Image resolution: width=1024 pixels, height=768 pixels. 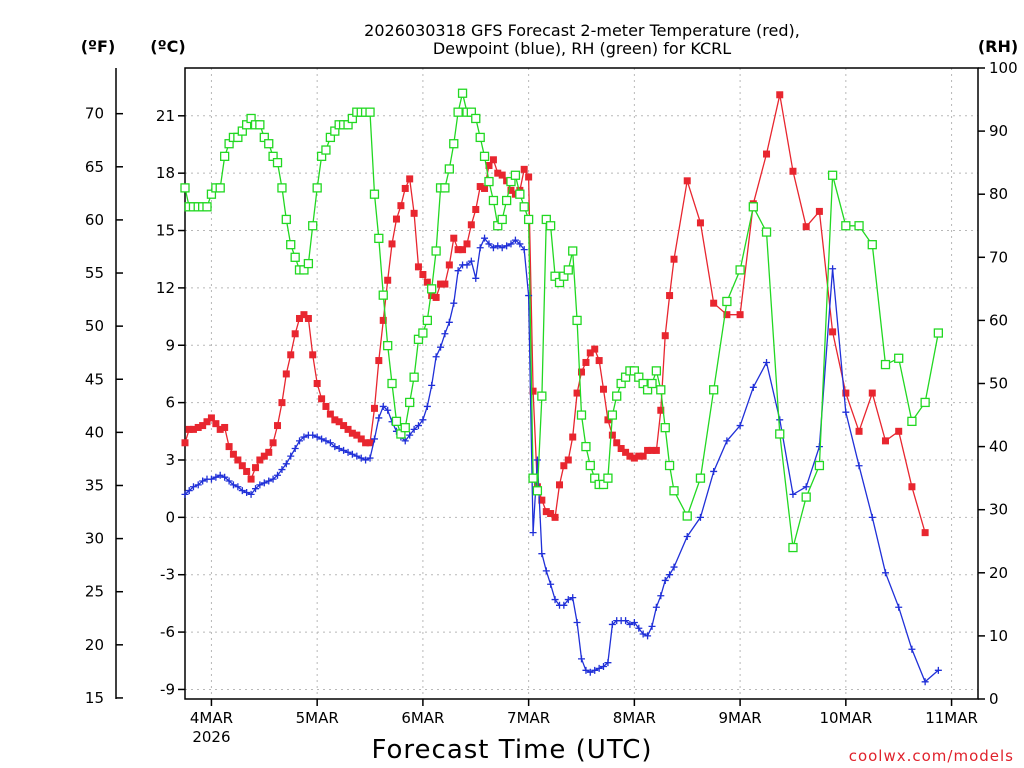 I want to click on fahrenheit-tick-label: 45, so click(x=94, y=379).